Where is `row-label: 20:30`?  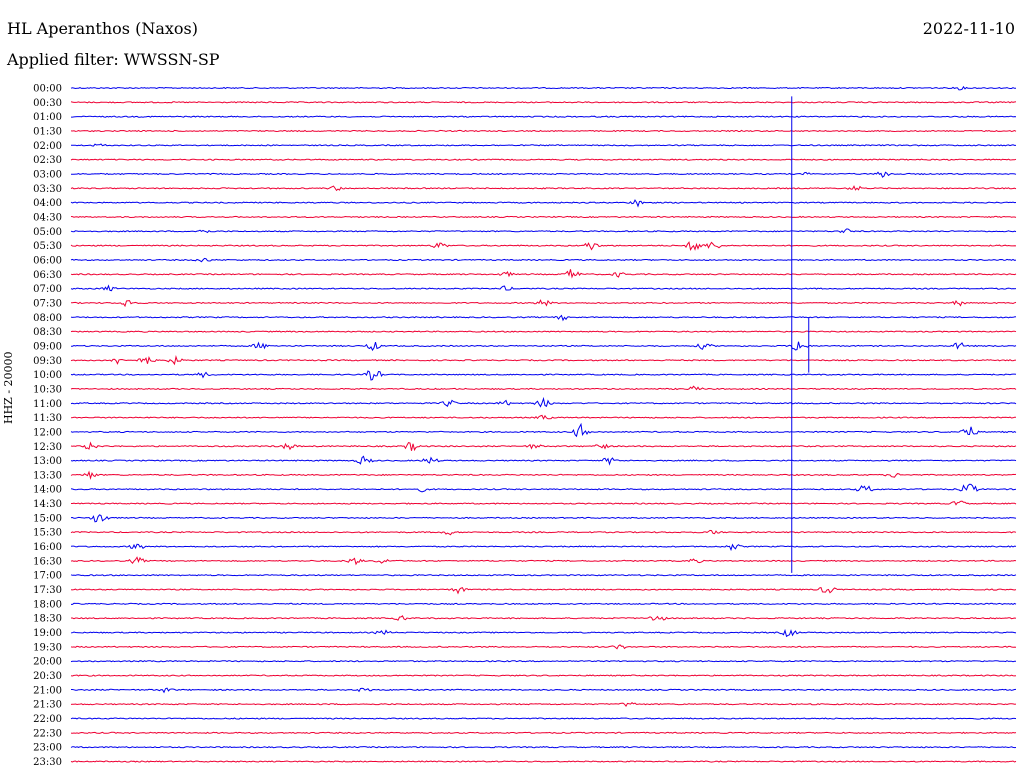 row-label: 20:30 is located at coordinates (47, 676).